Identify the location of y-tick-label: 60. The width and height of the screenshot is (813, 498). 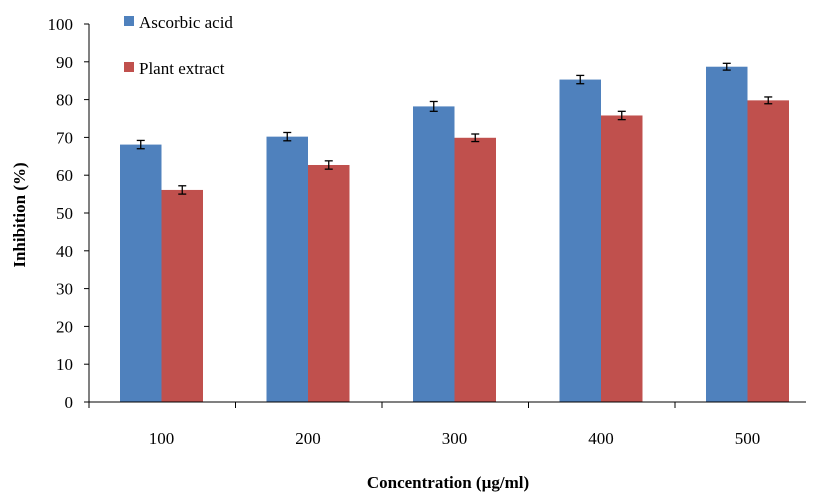
(64, 175).